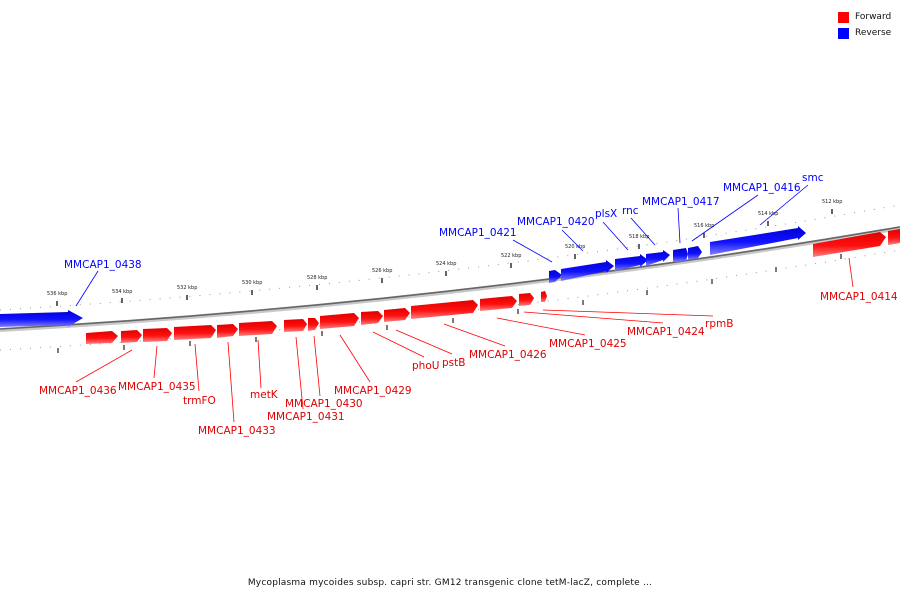 The image size is (900, 600). What do you see at coordinates (57, 294) in the screenshot?
I see `tick-label: 536 kbp` at bounding box center [57, 294].